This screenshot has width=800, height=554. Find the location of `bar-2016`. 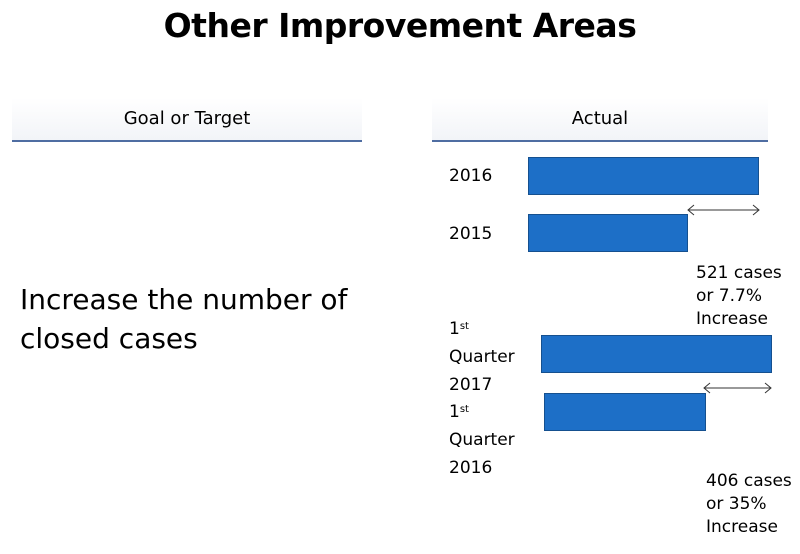

bar-2016 is located at coordinates (643, 176).